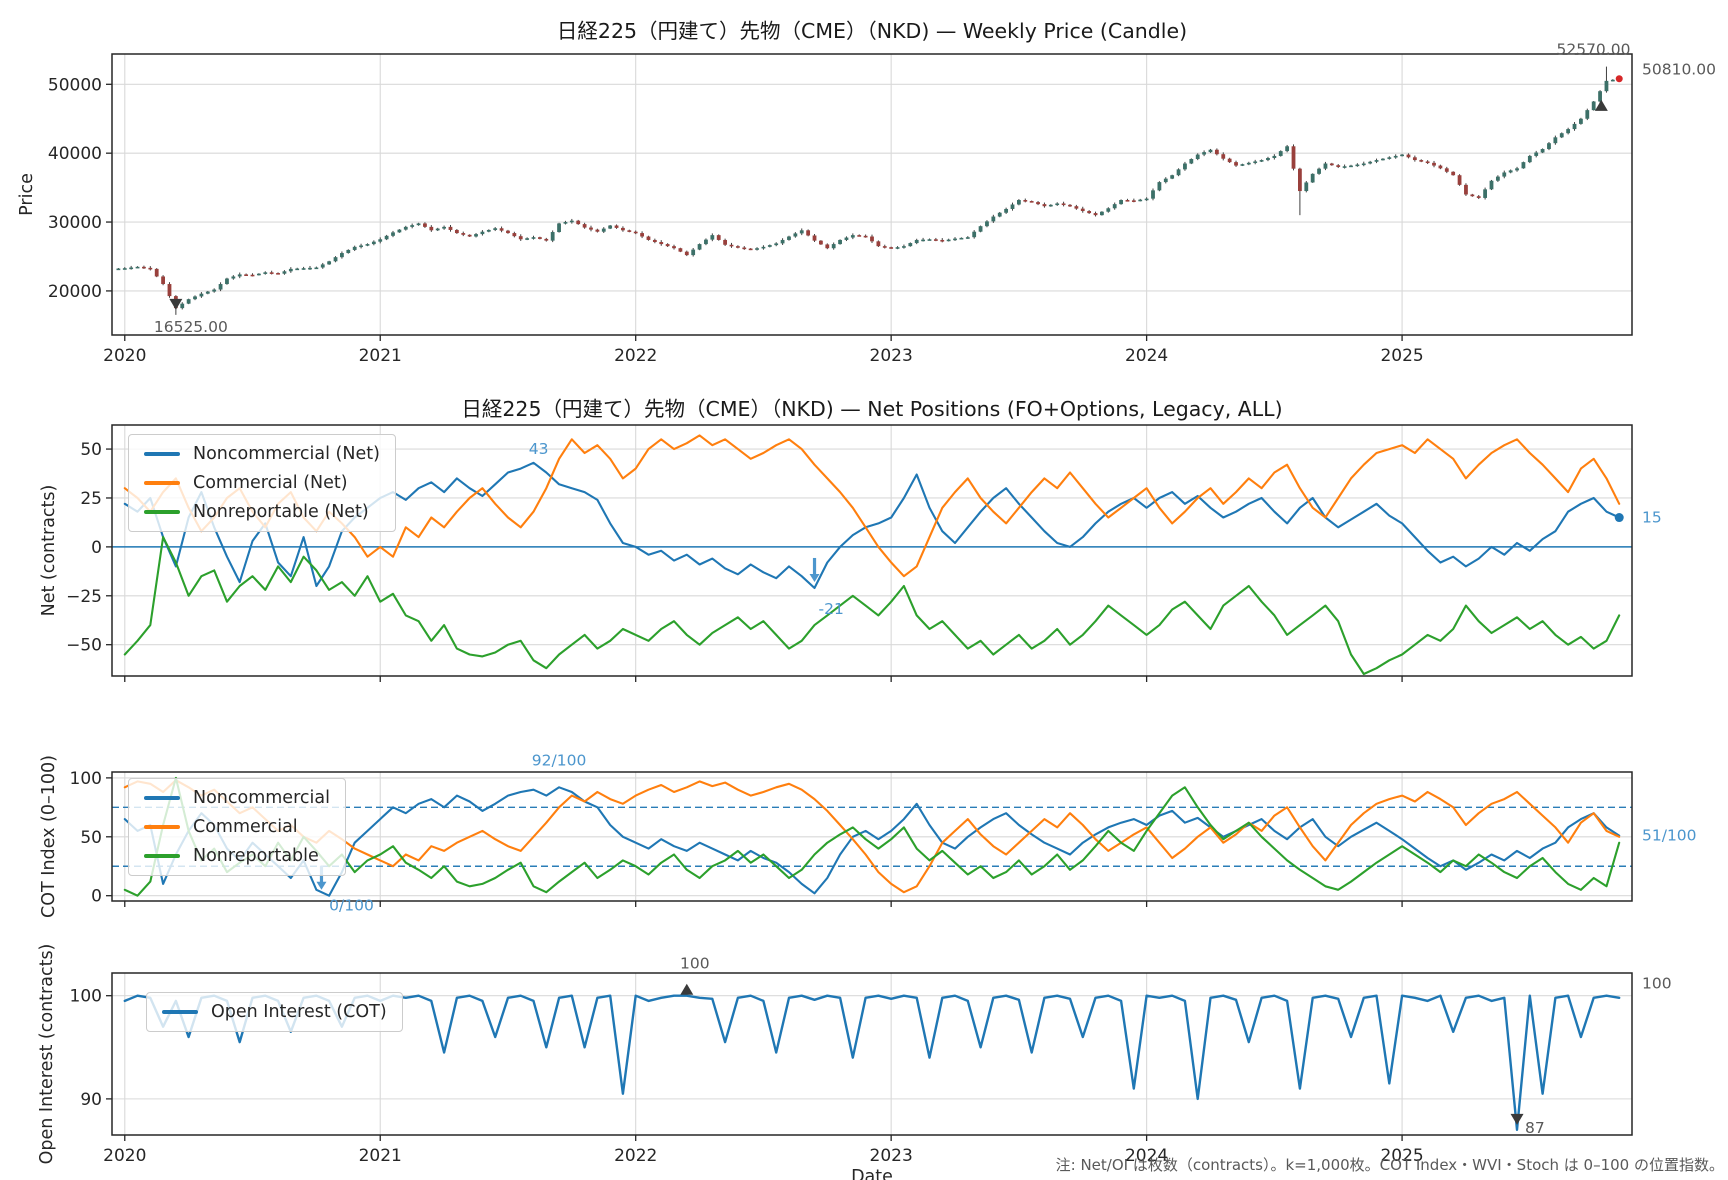 The image size is (1728, 1180). I want to click on legend-item-nonreportable-net: Nonreportable (Net), so click(262, 512).